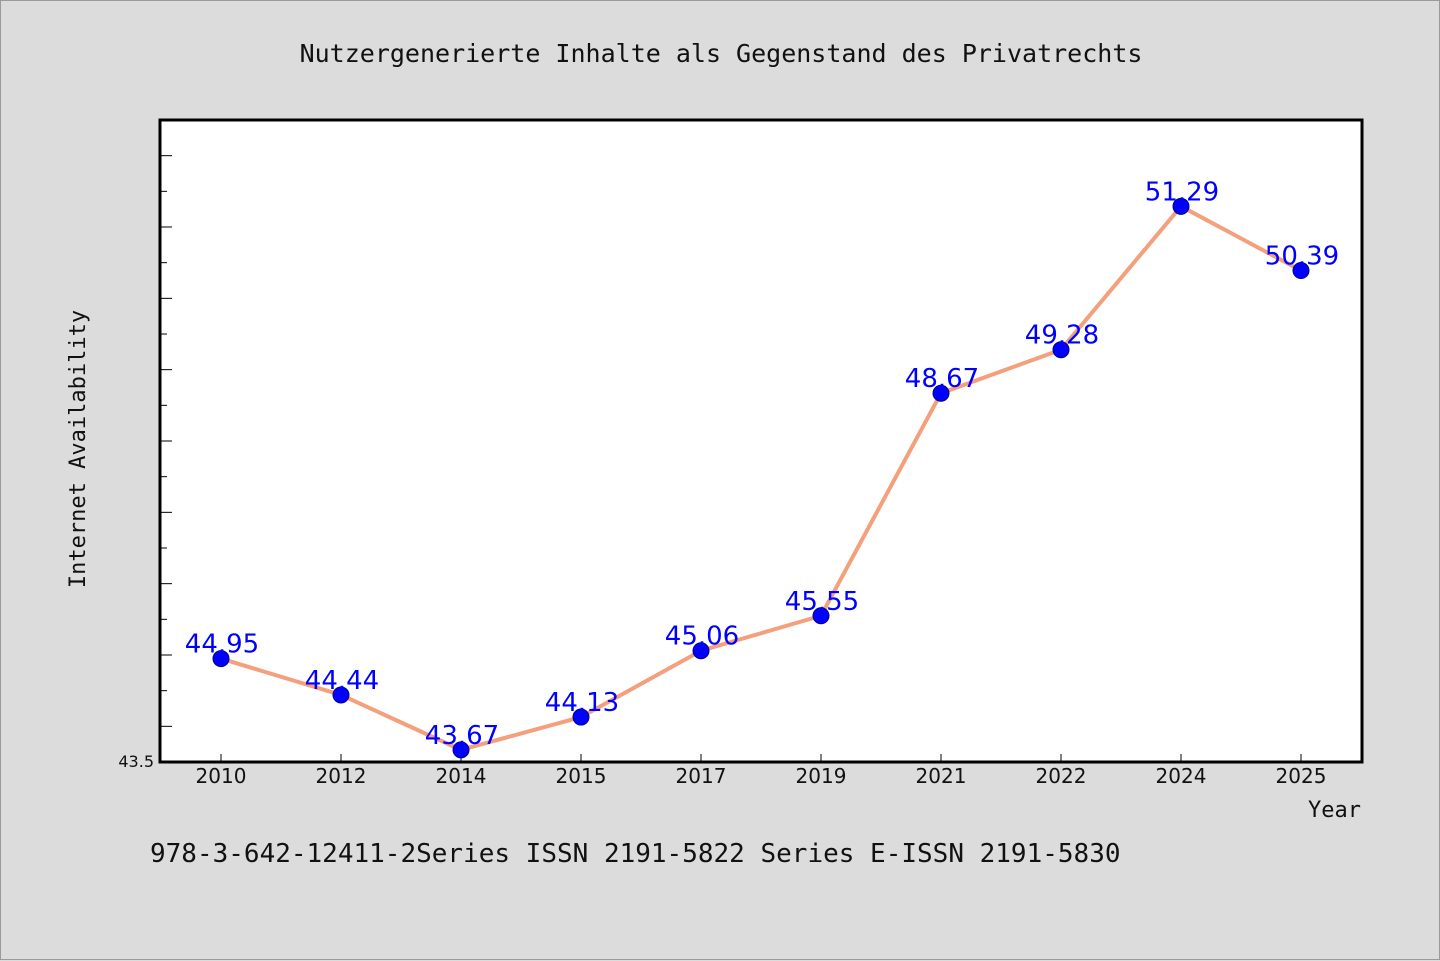 The height and width of the screenshot is (961, 1440). I want to click on y-min-tick-label: 43.5, so click(136, 761).